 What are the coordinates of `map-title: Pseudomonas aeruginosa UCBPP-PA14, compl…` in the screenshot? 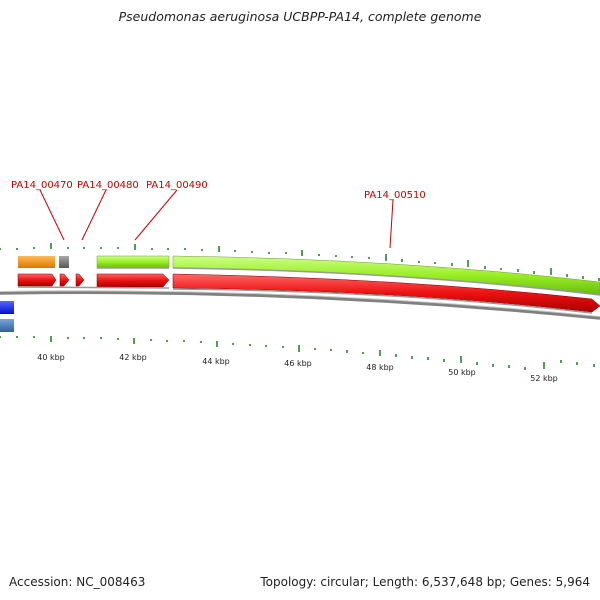 It's located at (300, 16).